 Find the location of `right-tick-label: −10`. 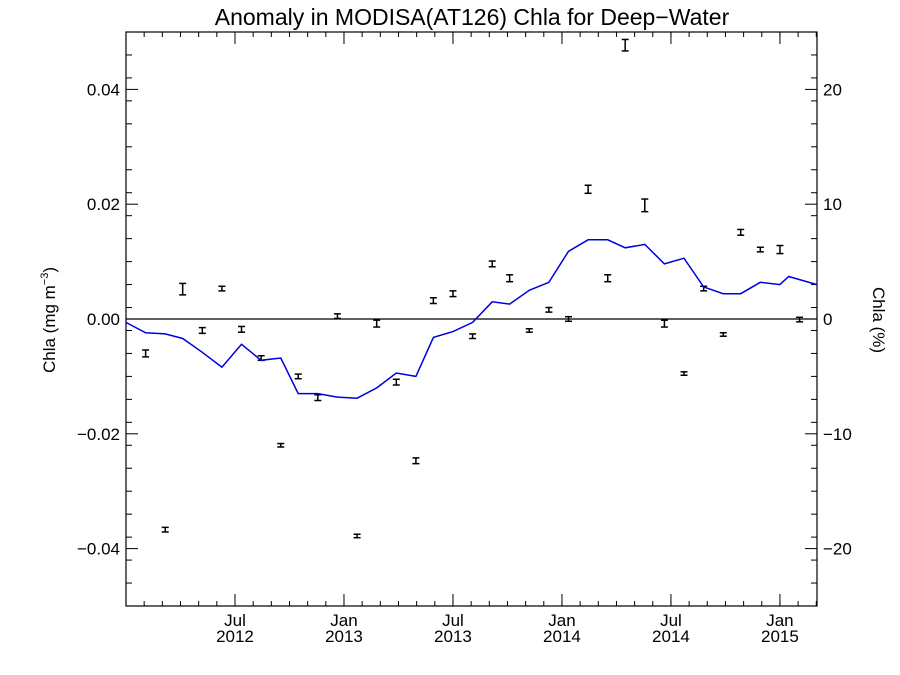

right-tick-label: −10 is located at coordinates (837, 434).